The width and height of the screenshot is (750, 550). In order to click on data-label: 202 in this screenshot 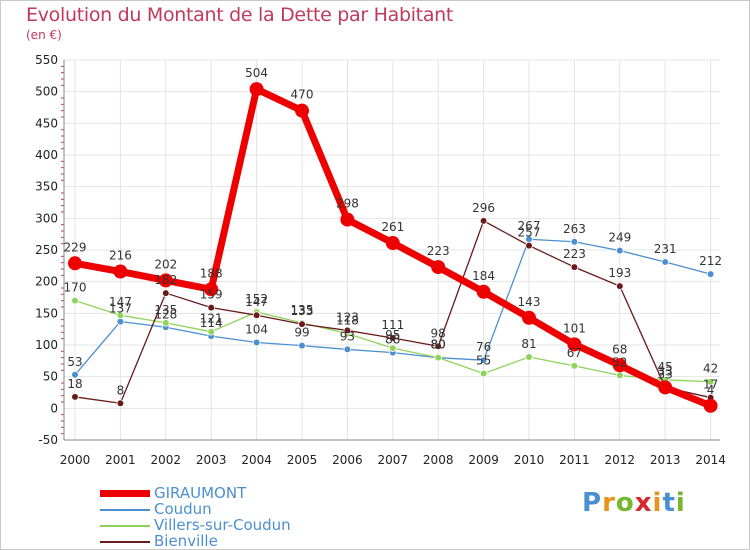, I will do `click(165, 264)`.